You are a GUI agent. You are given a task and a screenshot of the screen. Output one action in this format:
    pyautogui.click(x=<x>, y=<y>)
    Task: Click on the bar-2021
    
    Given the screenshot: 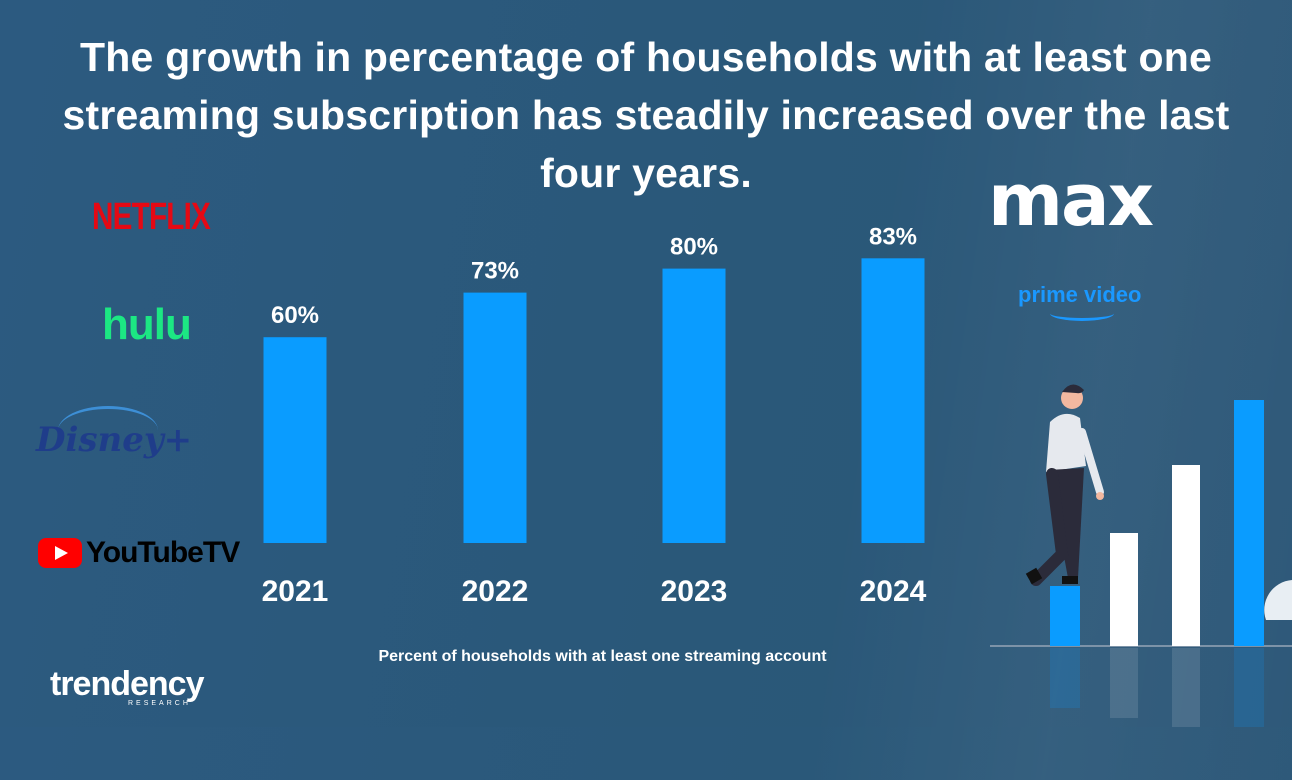 What is the action you would take?
    pyautogui.click(x=295, y=440)
    